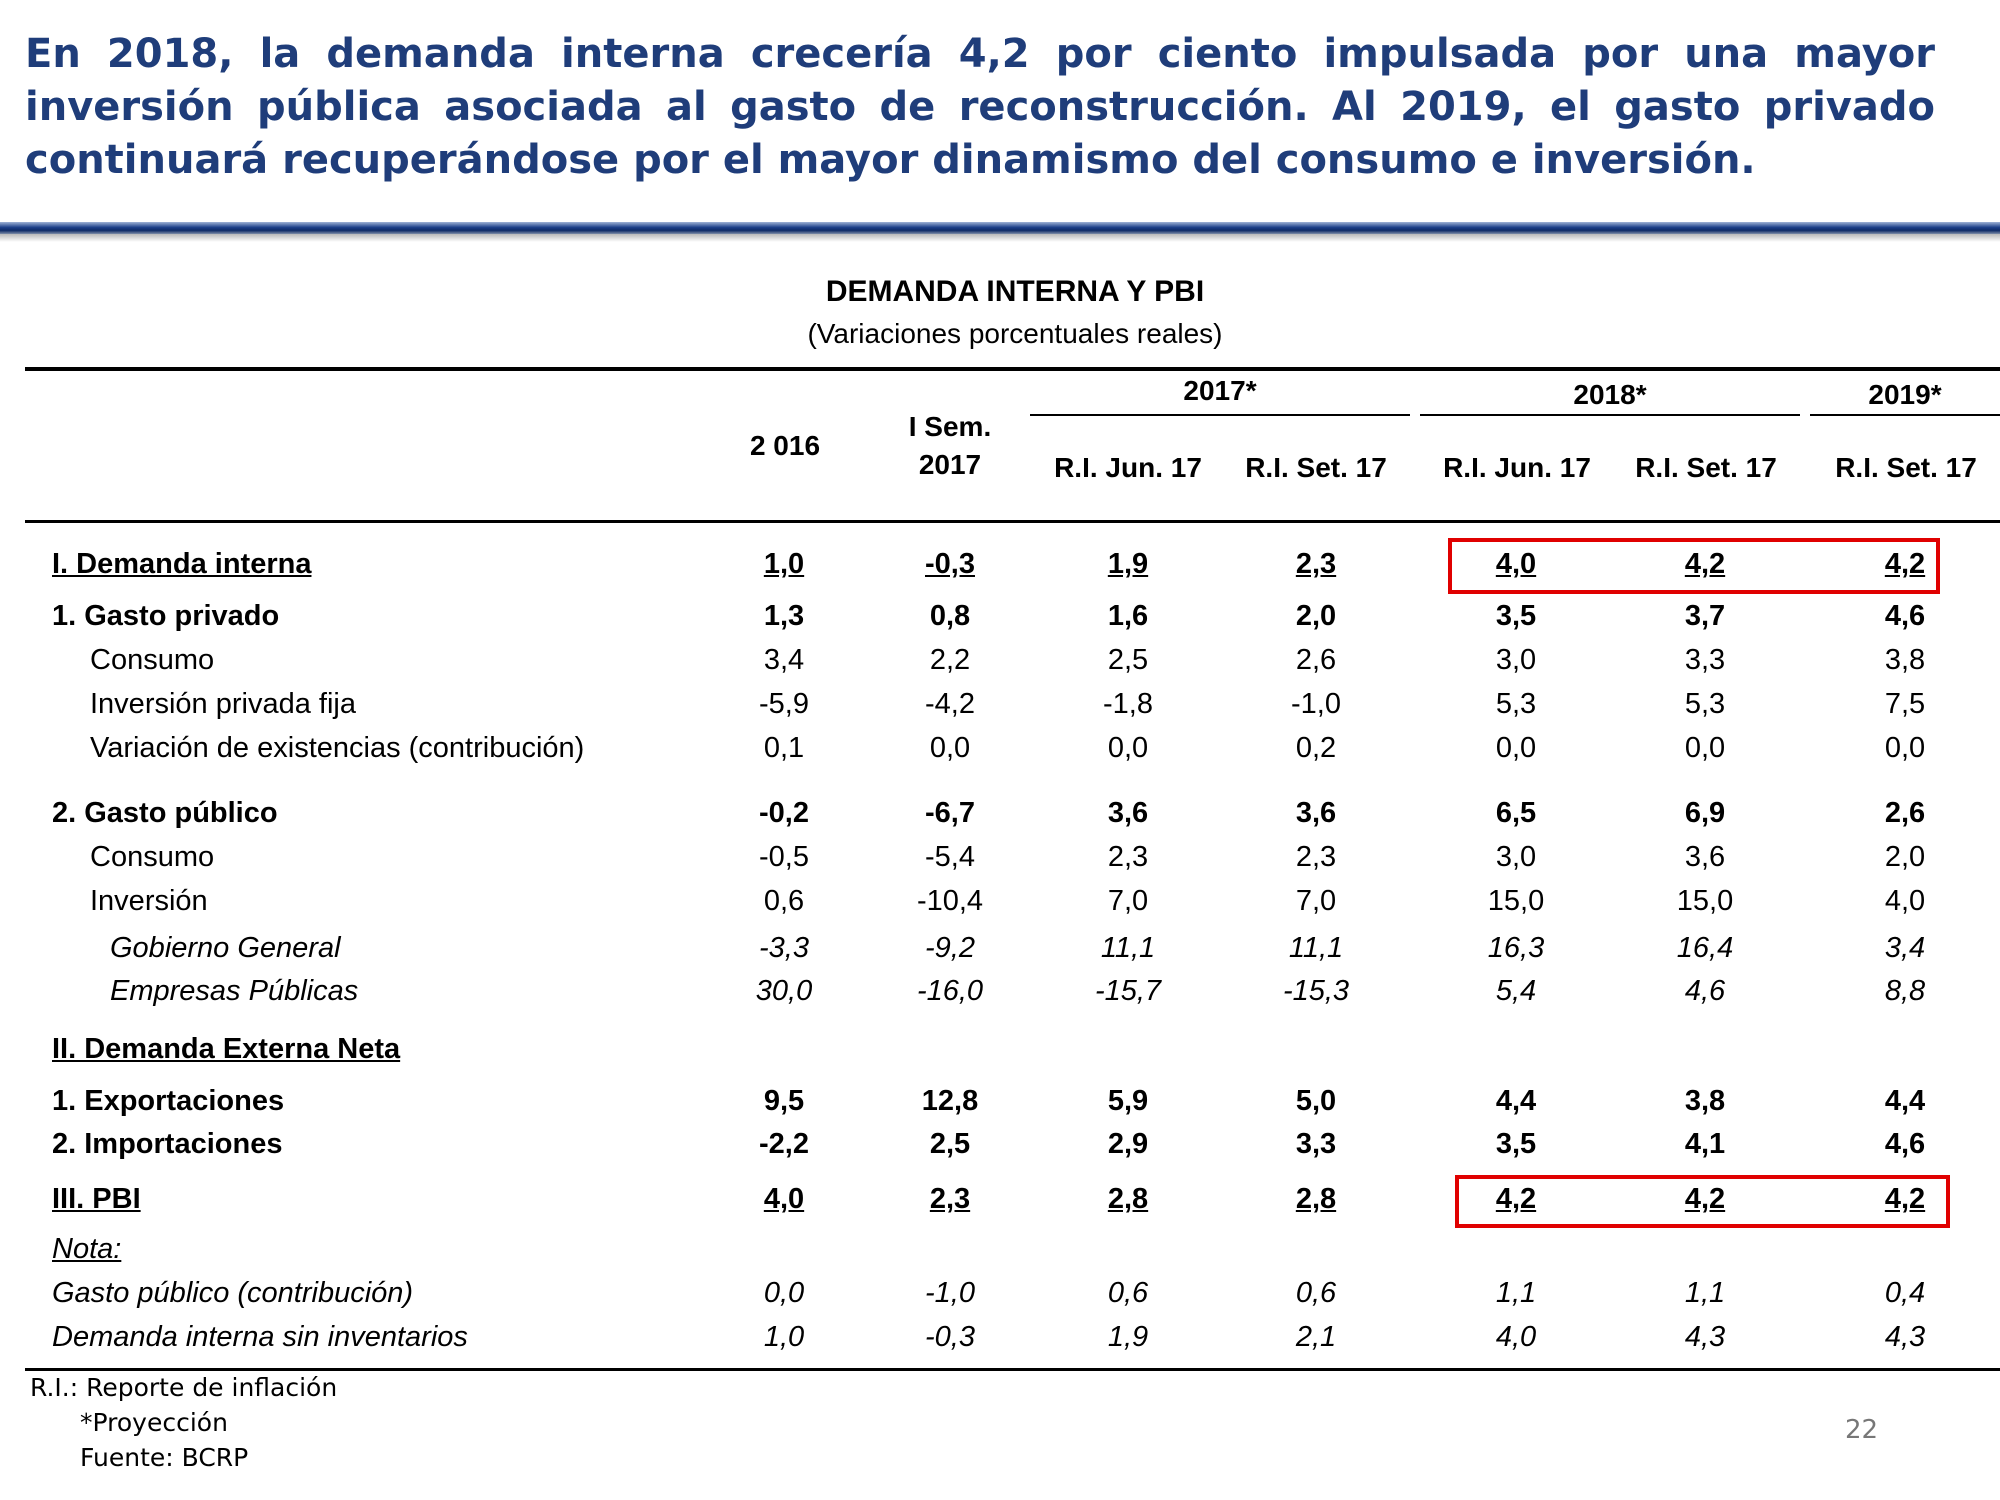 This screenshot has height=1500, width=2000. What do you see at coordinates (1128, 1101) in the screenshot?
I see `table-cell: 5,9` at bounding box center [1128, 1101].